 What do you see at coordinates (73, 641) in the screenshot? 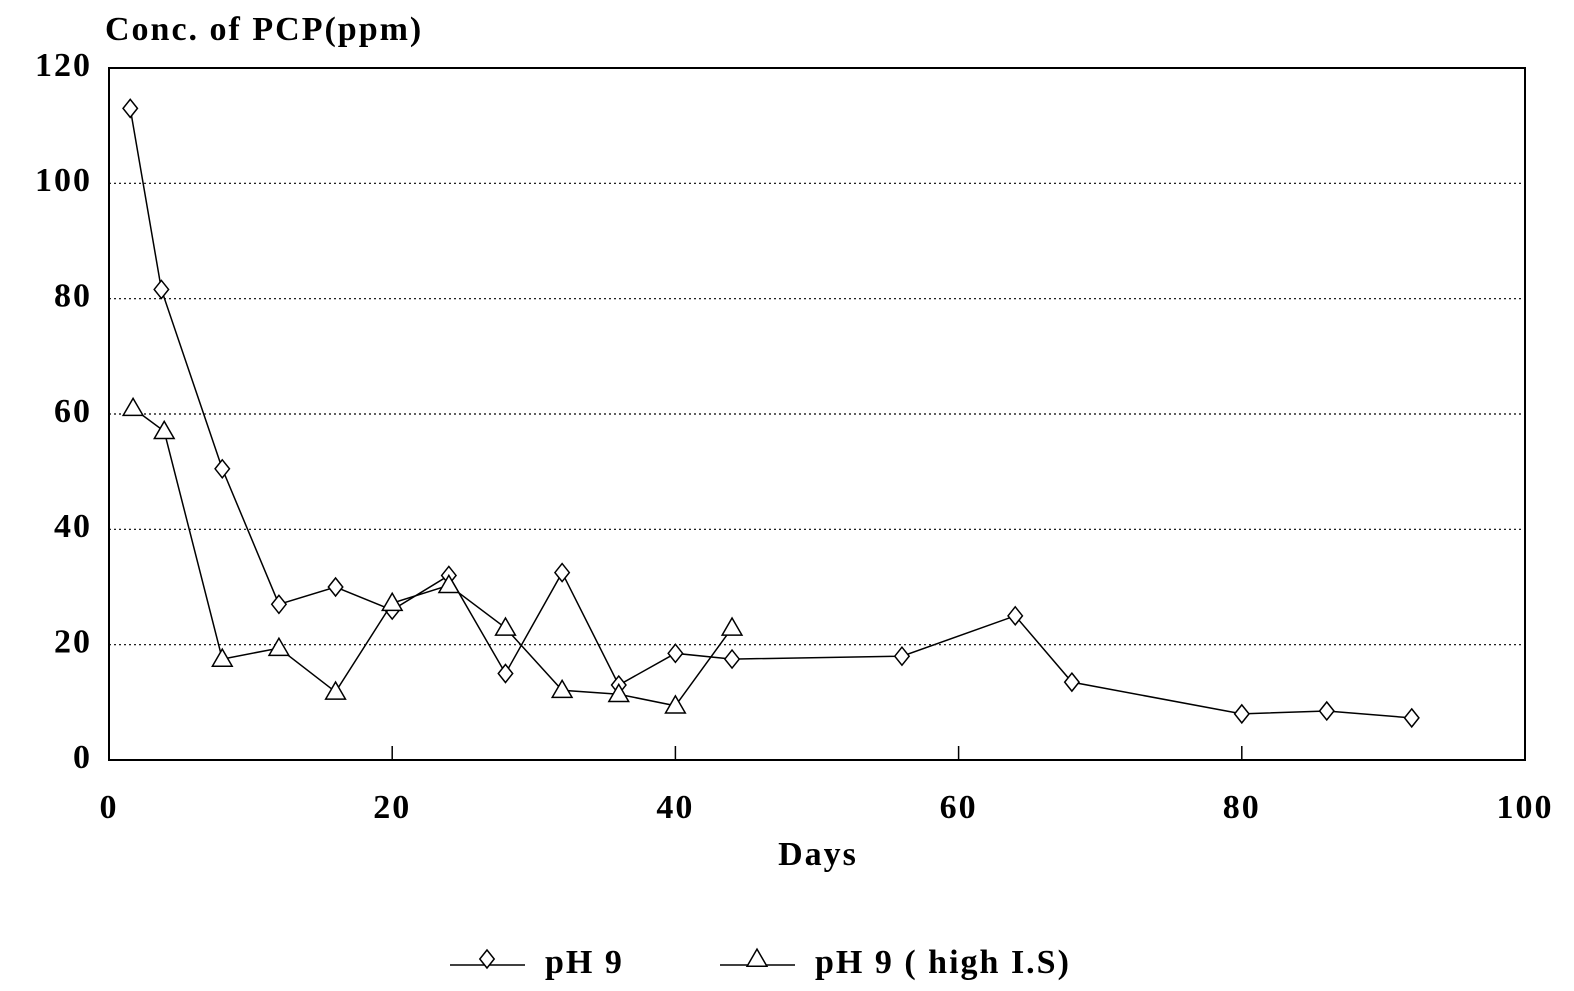
I see `y-tick-label: 20` at bounding box center [73, 641].